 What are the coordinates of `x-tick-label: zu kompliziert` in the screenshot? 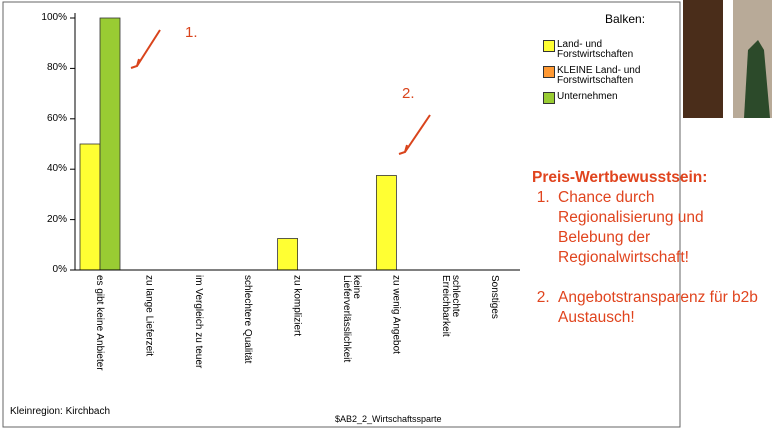 It's located at (297, 306).